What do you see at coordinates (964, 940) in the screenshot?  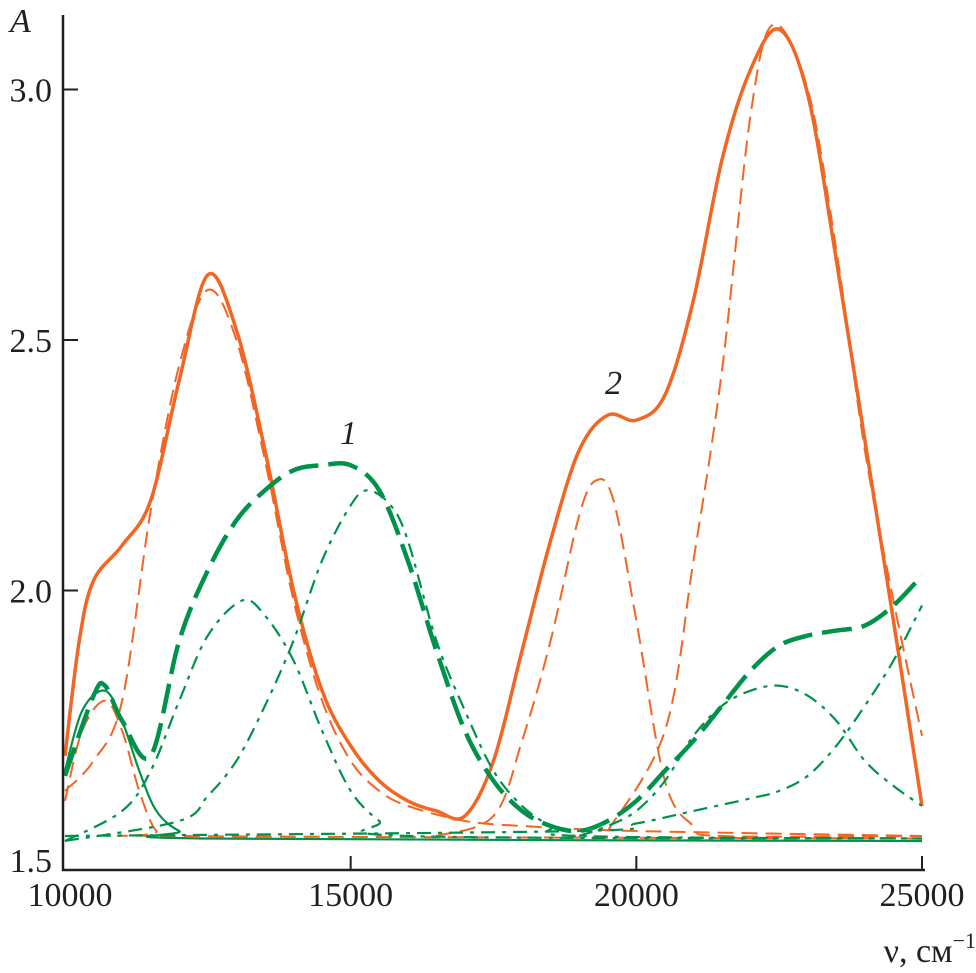 I see `x-axis-label-exponent: −1` at bounding box center [964, 940].